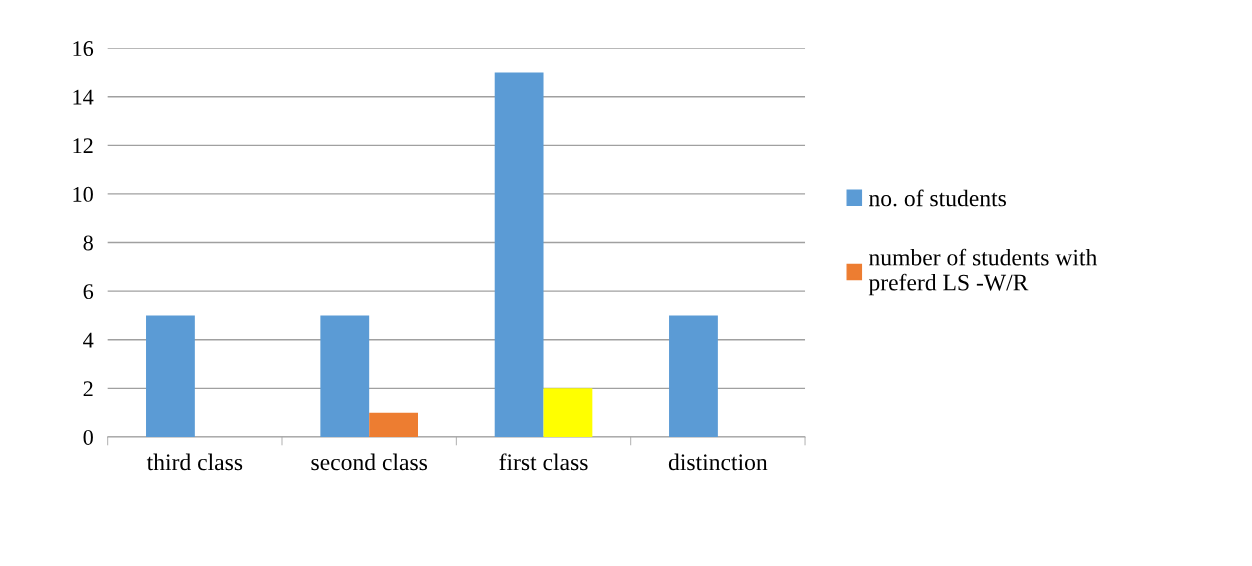 Image resolution: width=1252 pixels, height=566 pixels. What do you see at coordinates (543, 462) in the screenshot?
I see `x-tick-label: first class` at bounding box center [543, 462].